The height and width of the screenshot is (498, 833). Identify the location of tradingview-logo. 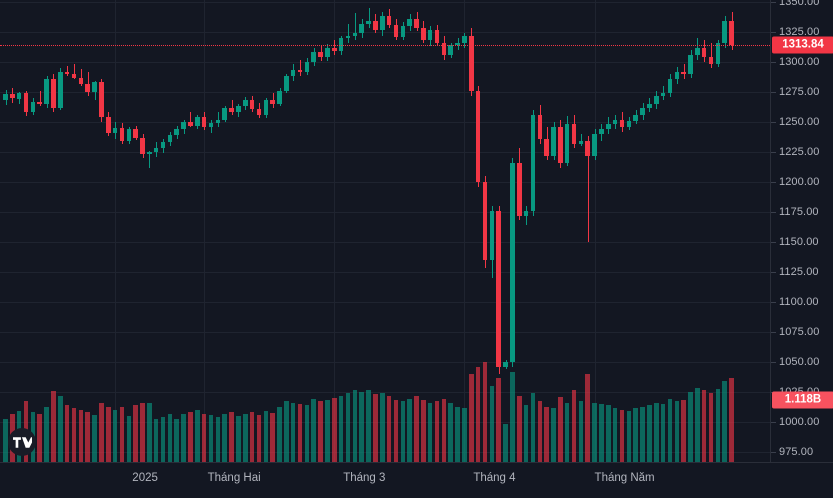
(22, 442).